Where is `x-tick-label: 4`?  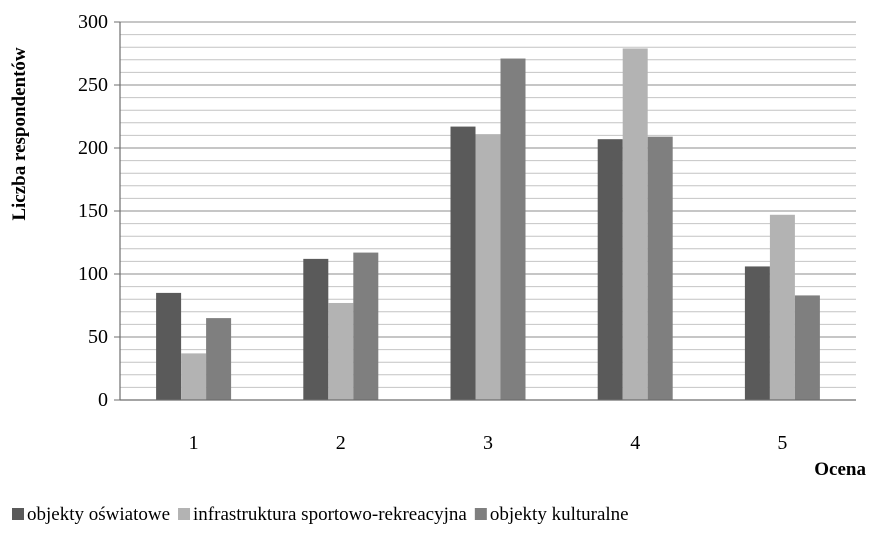
x-tick-label: 4 is located at coordinates (635, 443).